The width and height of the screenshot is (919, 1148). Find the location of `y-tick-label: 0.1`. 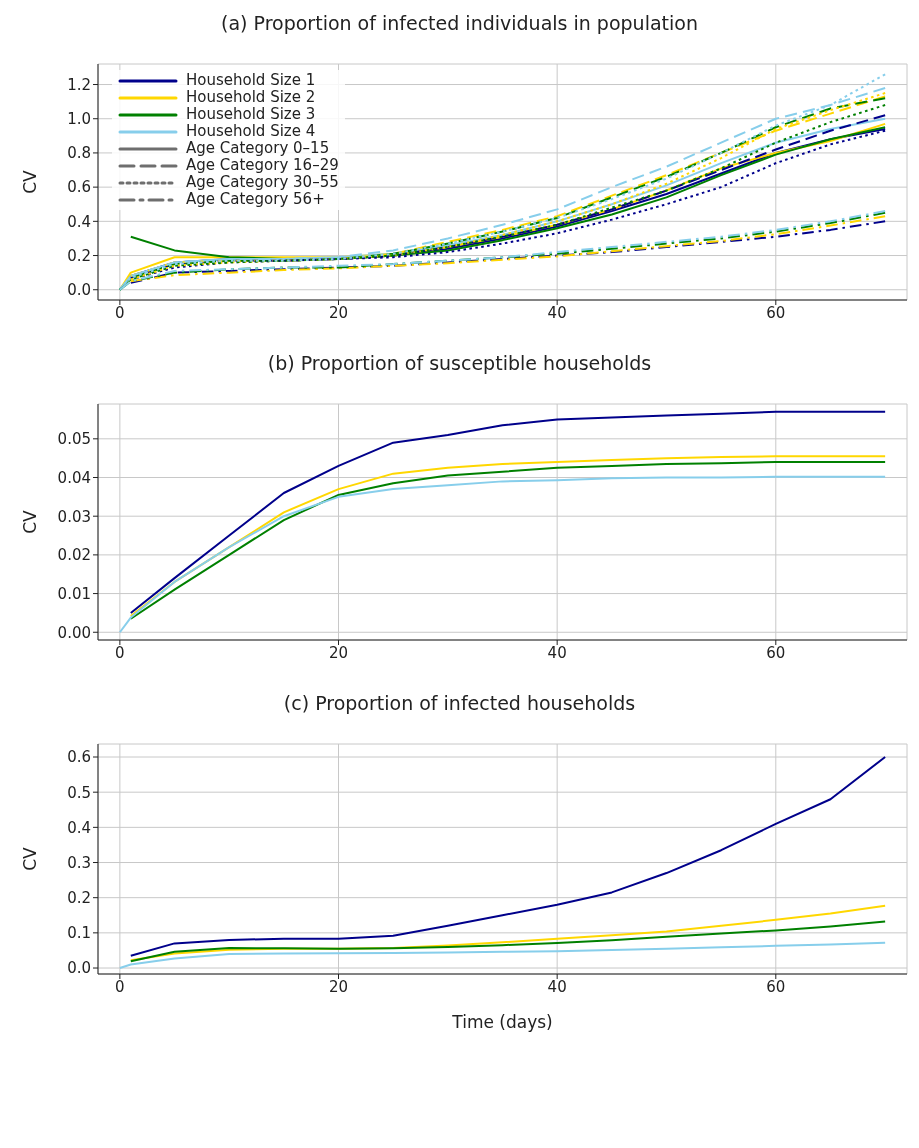

y-tick-label: 0.1 is located at coordinates (79, 933).